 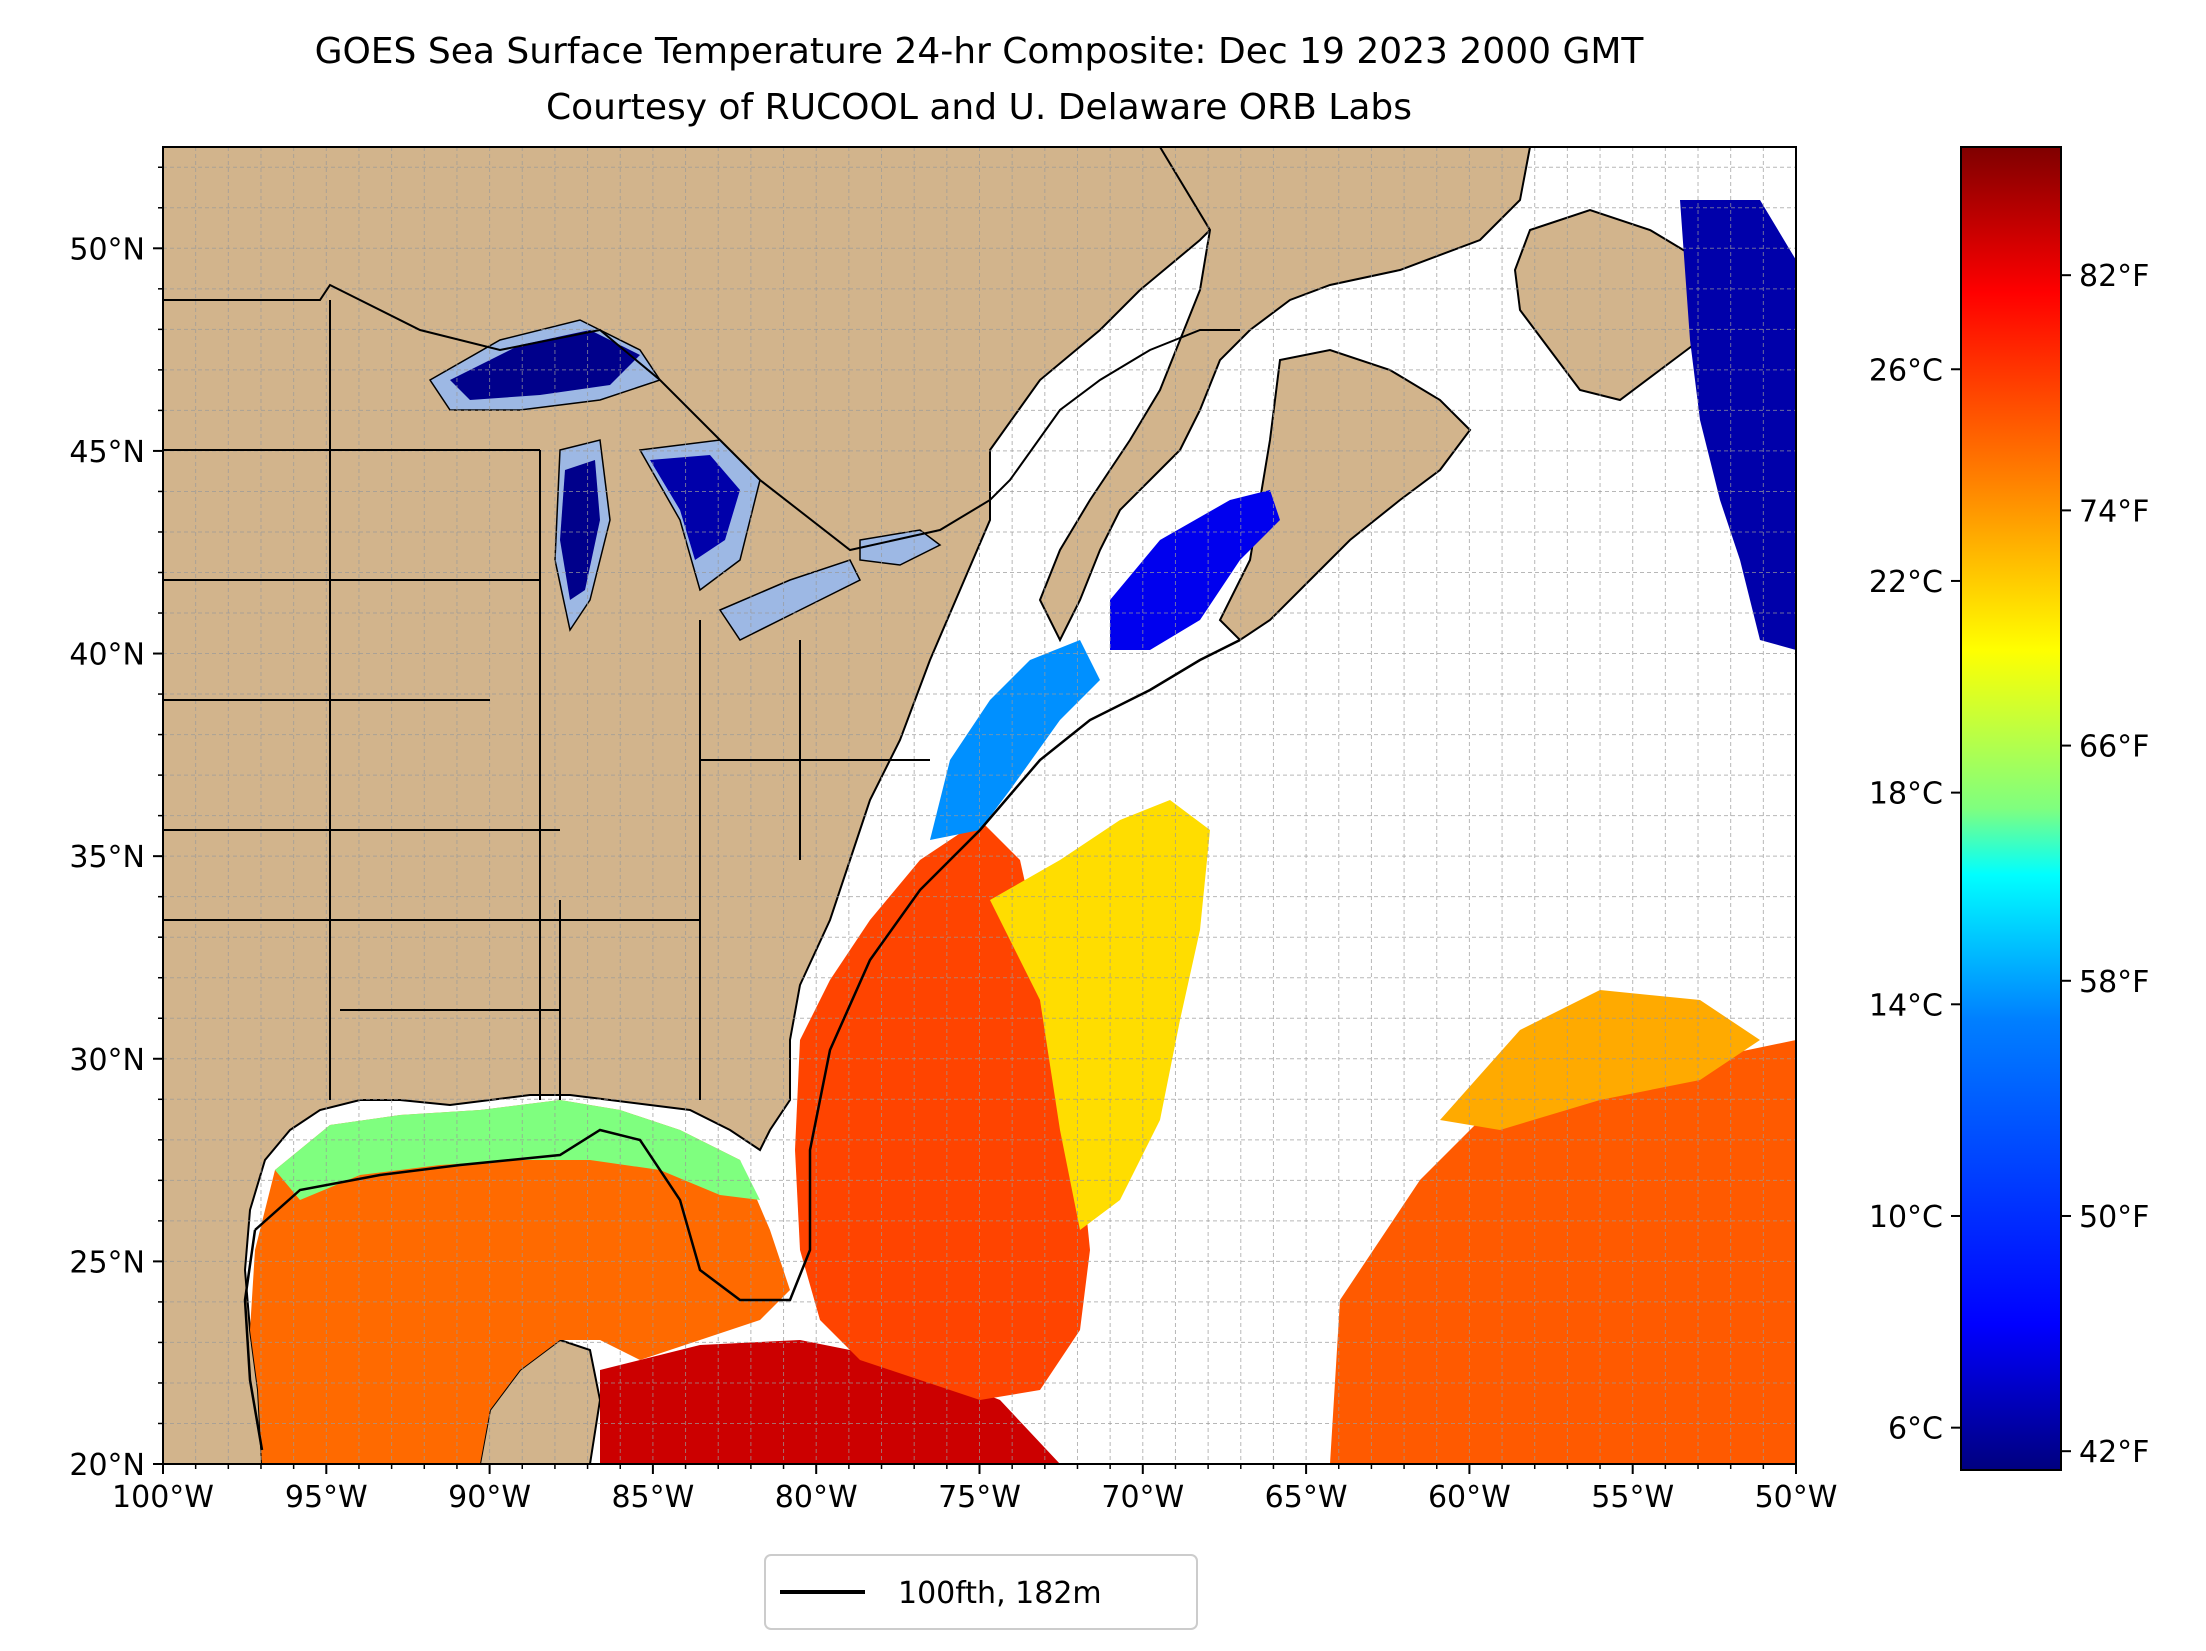 I want to click on lon-tick-label: 50°W, so click(x=1796, y=1497).